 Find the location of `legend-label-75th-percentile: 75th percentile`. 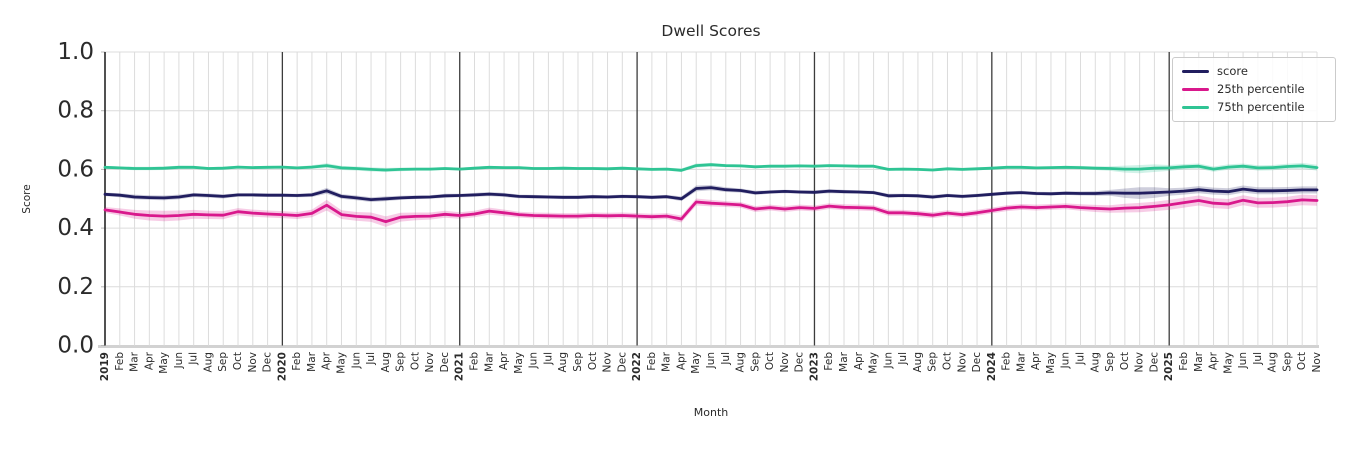

legend-label-75th-percentile: 75th percentile is located at coordinates (1261, 107).